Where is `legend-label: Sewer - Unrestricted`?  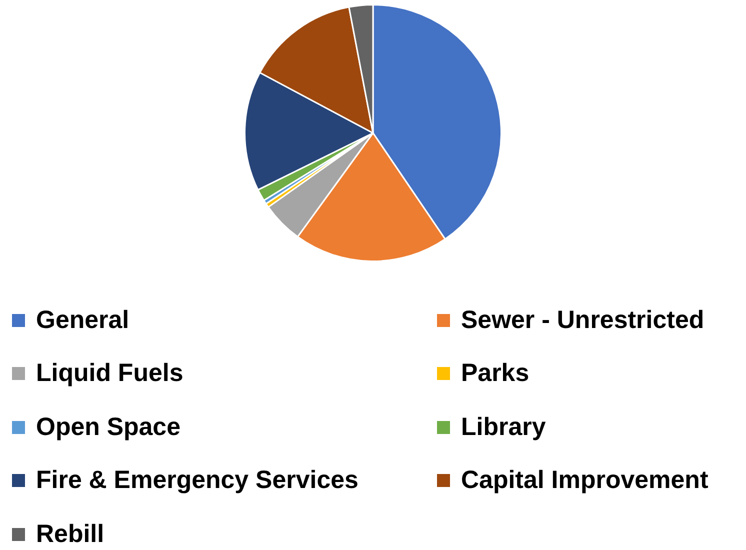
legend-label: Sewer - Unrestricted is located at coordinates (582, 320).